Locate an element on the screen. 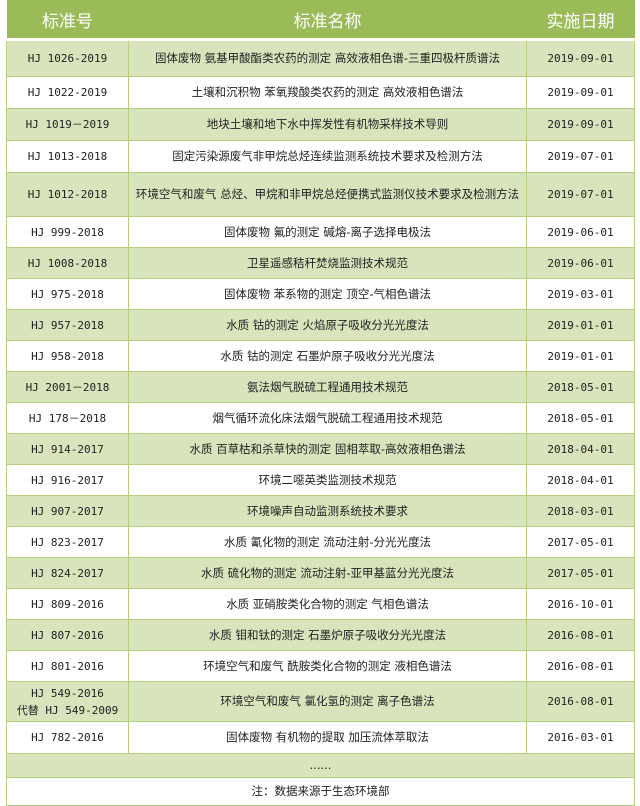 This screenshot has height=806, width=640. header-code: 标准号 is located at coordinates (67, 20).